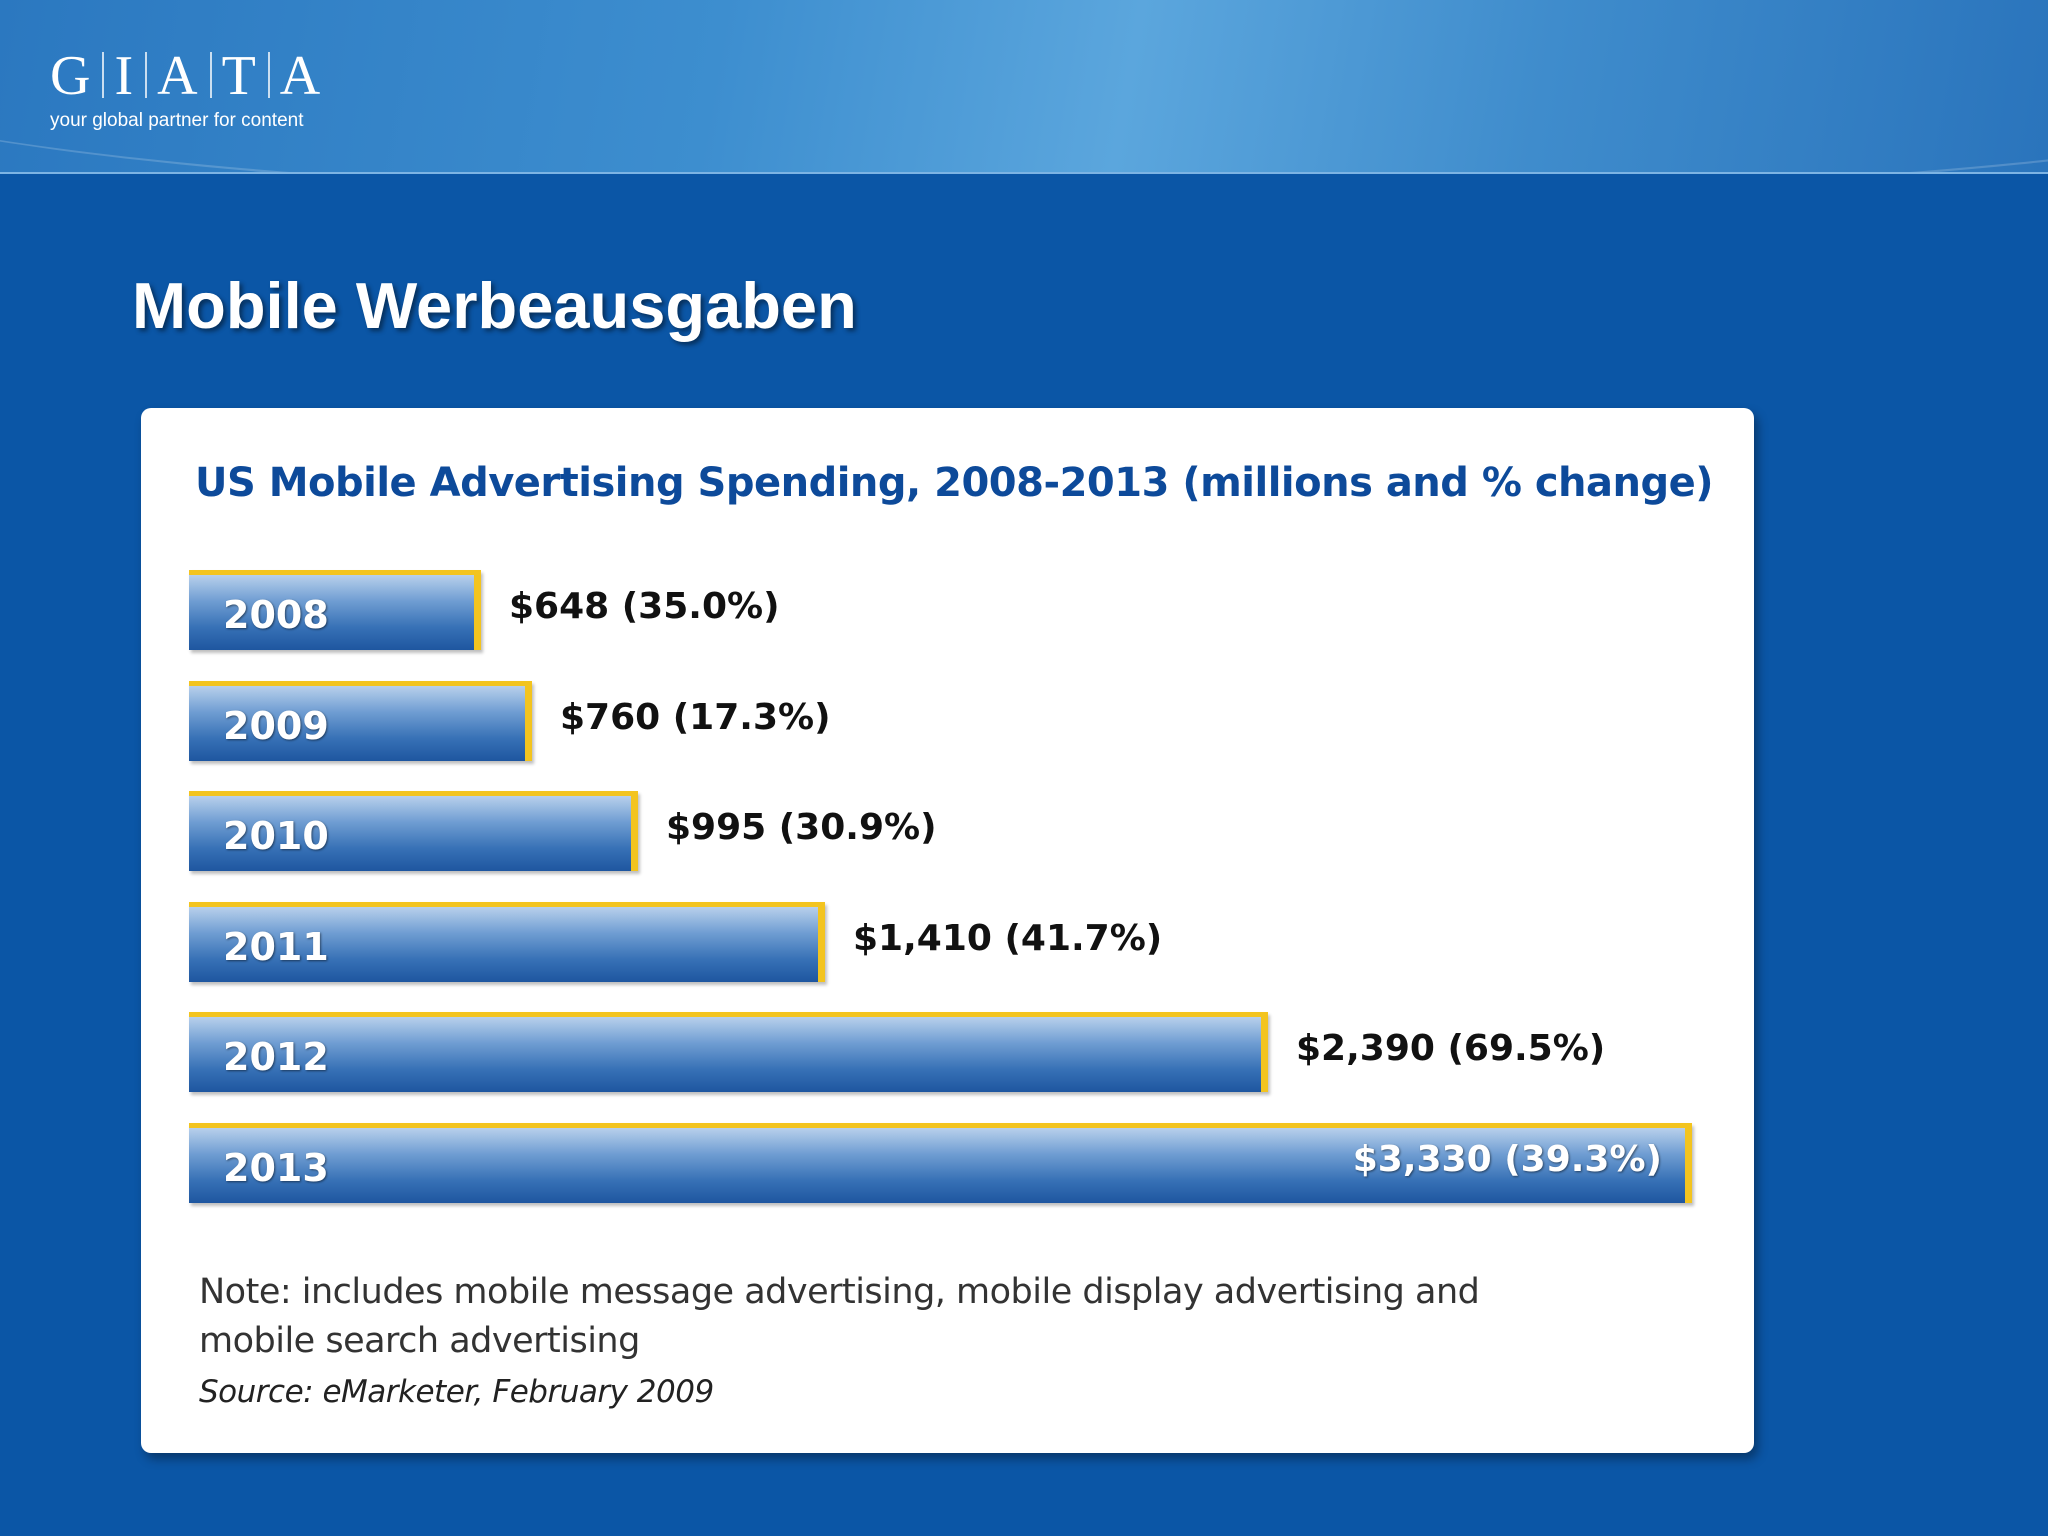 Image resolution: width=2048 pixels, height=1536 pixels. What do you see at coordinates (360, 721) in the screenshot?
I see `bar-2009: 2009` at bounding box center [360, 721].